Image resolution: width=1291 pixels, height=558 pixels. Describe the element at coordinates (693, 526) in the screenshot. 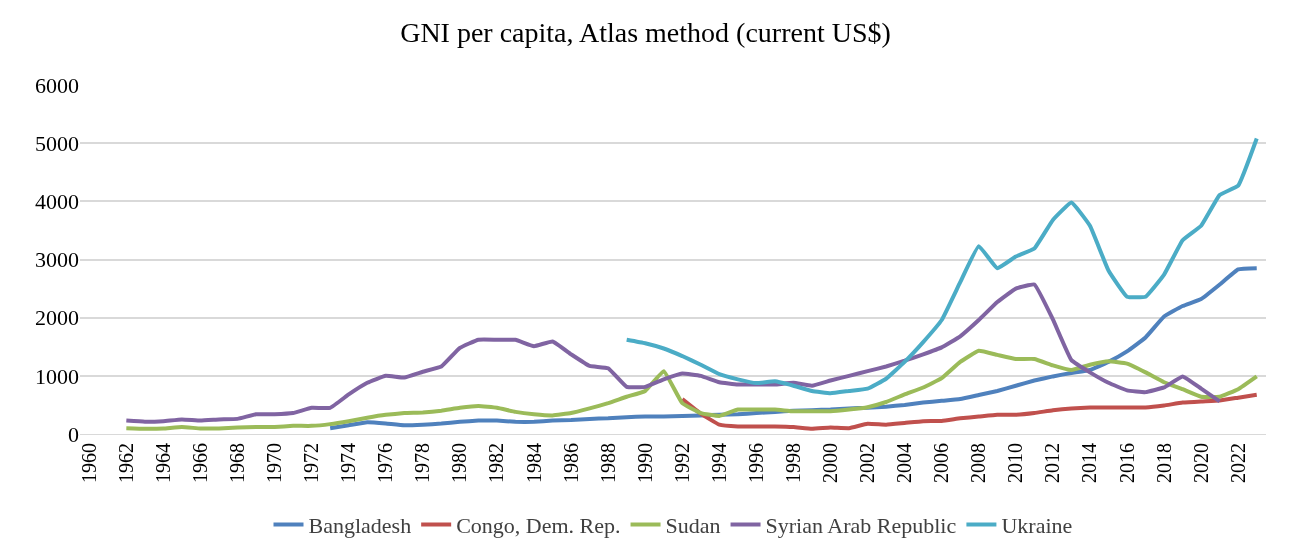

I see `legend-label: Sudan` at that location.